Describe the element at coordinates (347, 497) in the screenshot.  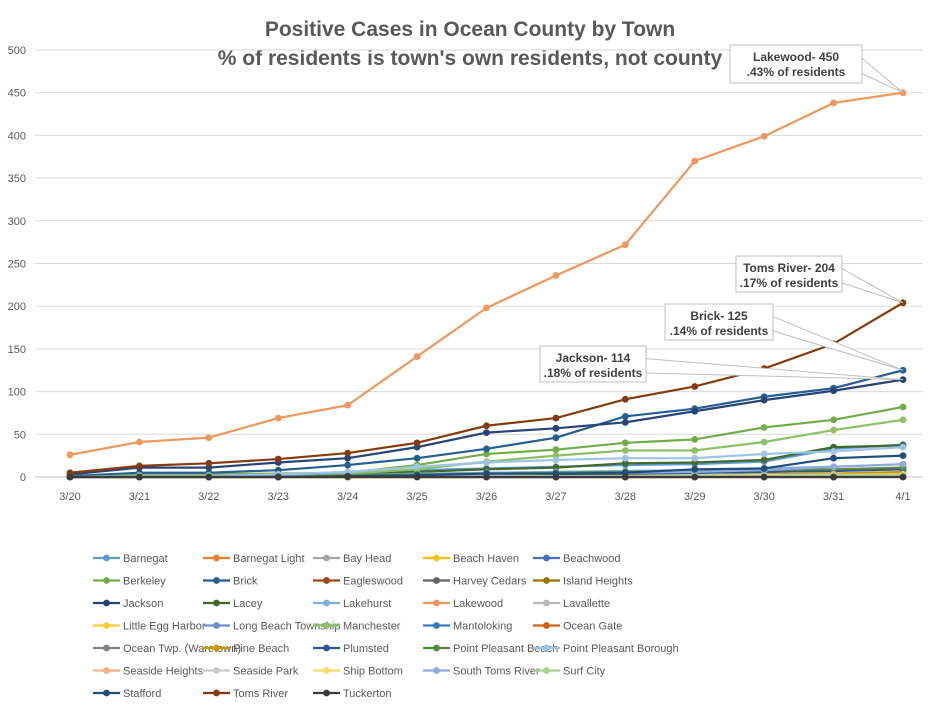
I see `x-tick-label: 3/24` at that location.